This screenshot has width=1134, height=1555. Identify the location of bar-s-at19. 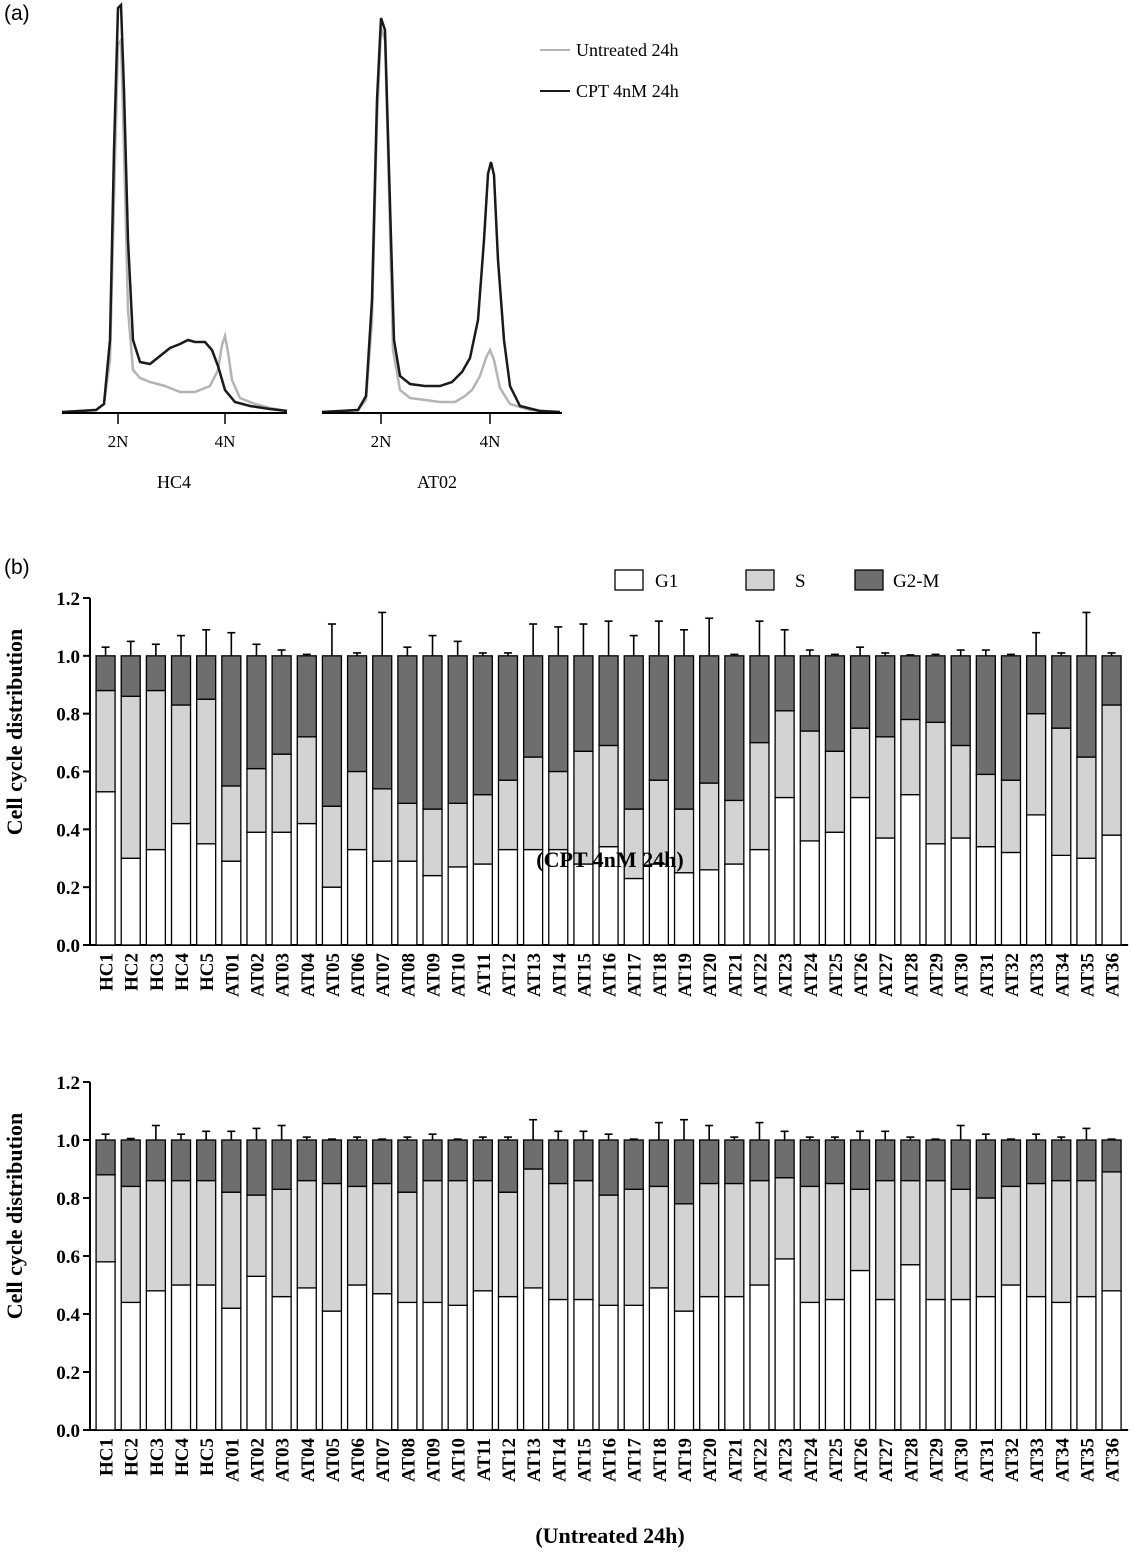
(684, 1257).